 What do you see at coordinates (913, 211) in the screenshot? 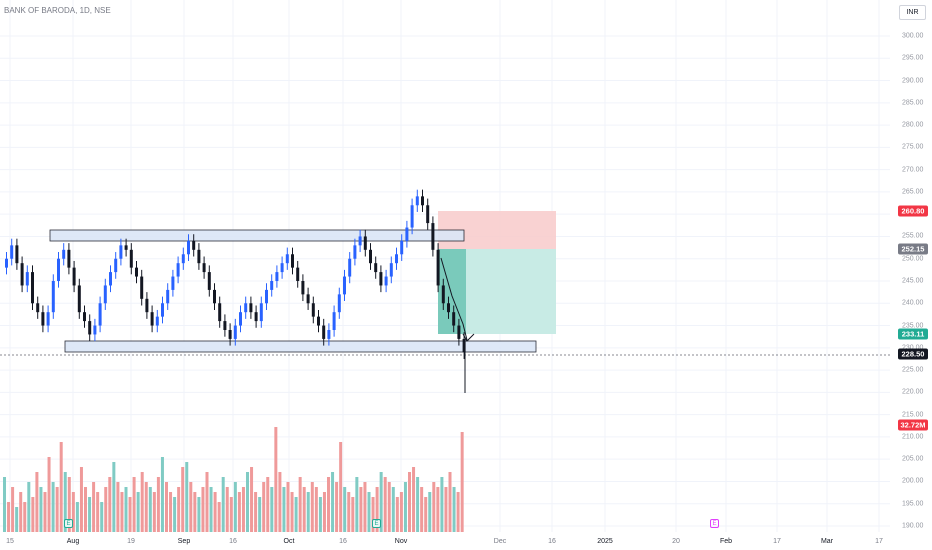
I see `stop-loss-price-badge: 260.80` at bounding box center [913, 211].